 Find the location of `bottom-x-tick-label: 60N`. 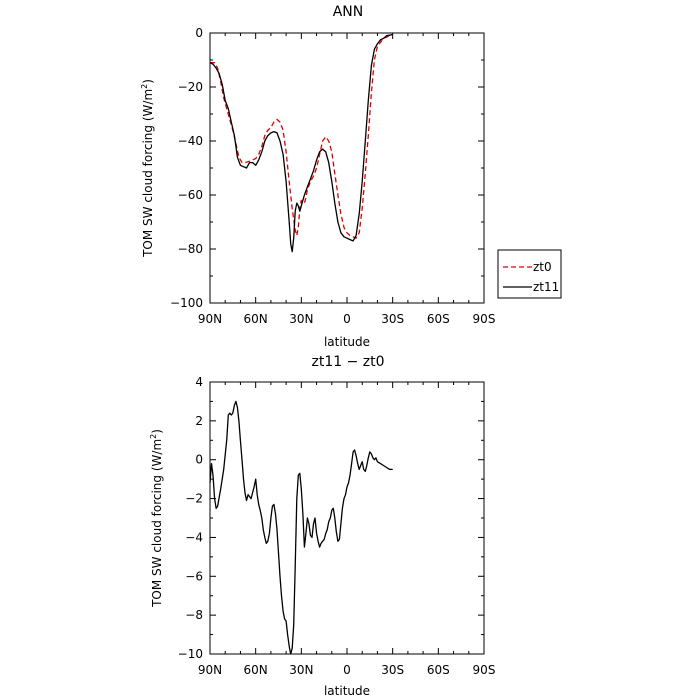

bottom-x-tick-label: 60N is located at coordinates (256, 670).